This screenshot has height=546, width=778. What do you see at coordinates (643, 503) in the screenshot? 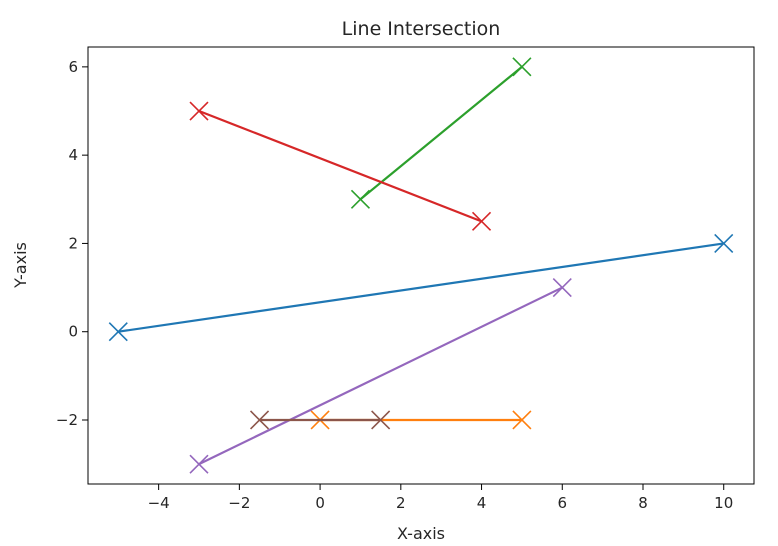
I see `x-tick-label: 8` at bounding box center [643, 503].